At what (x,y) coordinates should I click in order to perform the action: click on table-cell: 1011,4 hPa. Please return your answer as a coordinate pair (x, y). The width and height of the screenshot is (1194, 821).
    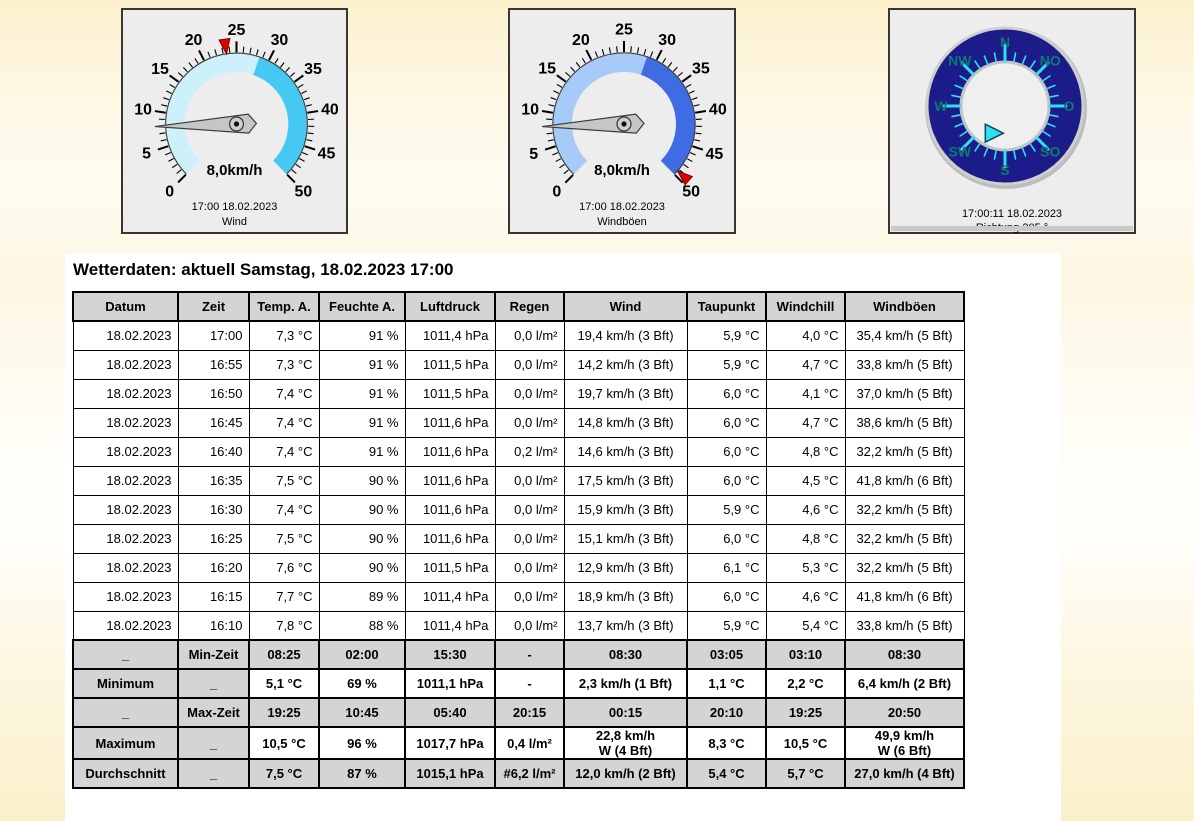
    Looking at the image, I should click on (450, 625).